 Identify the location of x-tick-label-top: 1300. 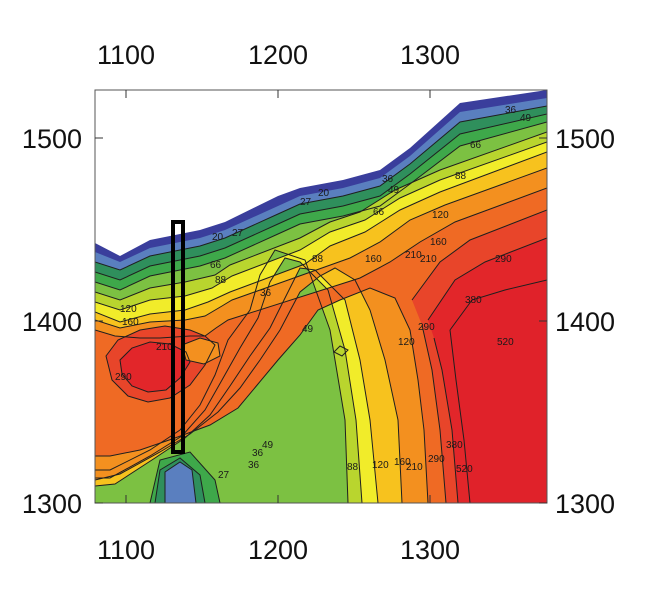
(430, 55).